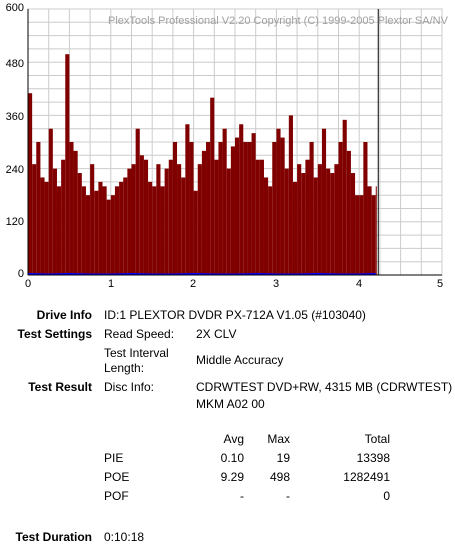  What do you see at coordinates (116, 496) in the screenshot?
I see `row-pof-name: POF` at bounding box center [116, 496].